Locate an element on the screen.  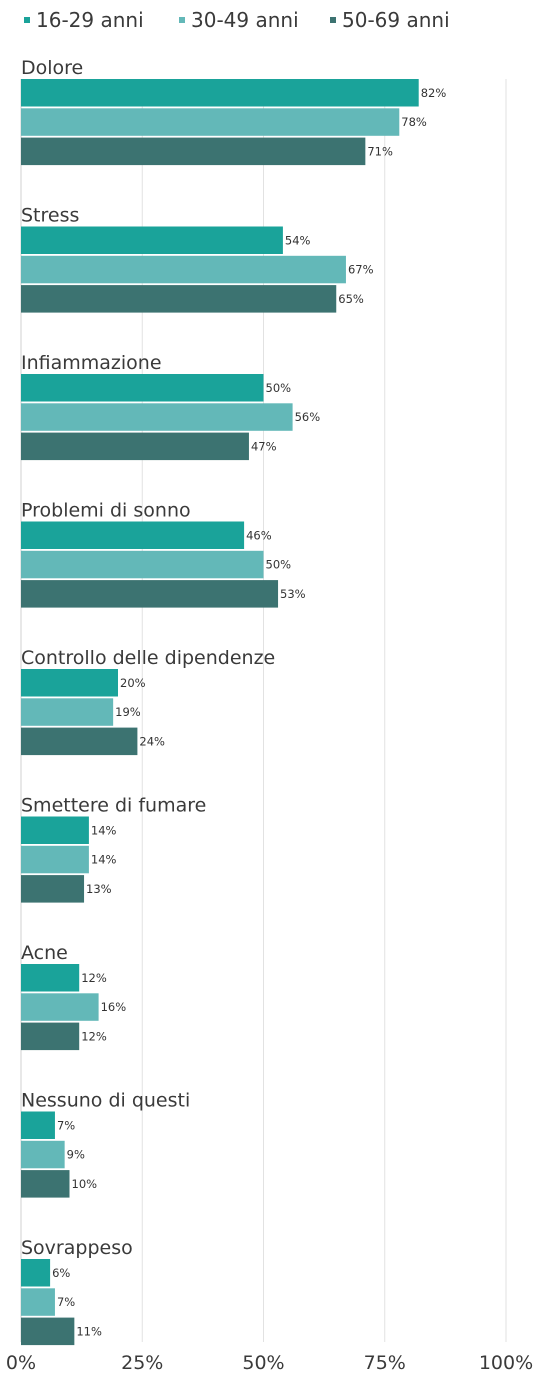
category-label-8: Nessuno di questi is located at coordinates (105, 1101).